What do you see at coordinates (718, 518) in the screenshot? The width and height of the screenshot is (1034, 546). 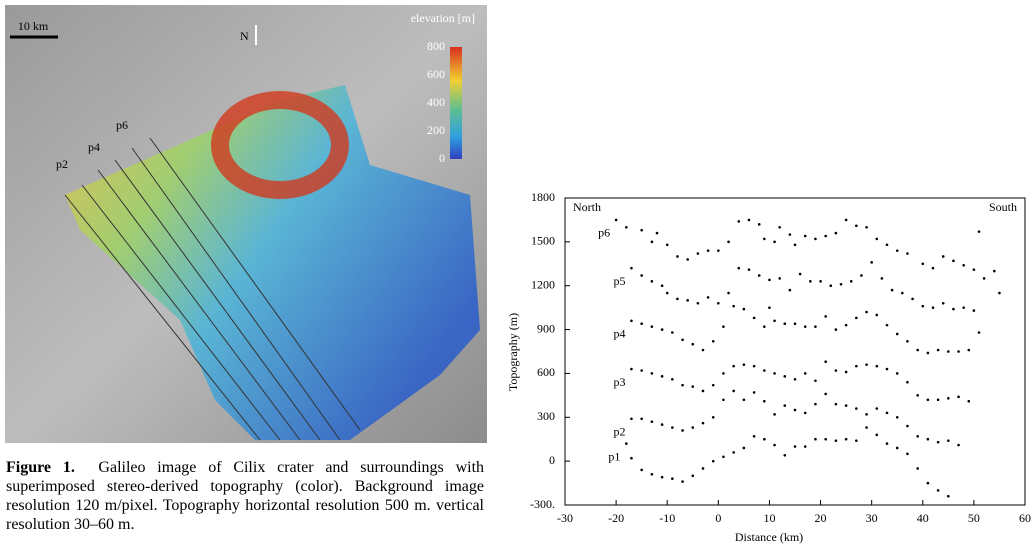 I see `x-tick-label: 0` at bounding box center [718, 518].